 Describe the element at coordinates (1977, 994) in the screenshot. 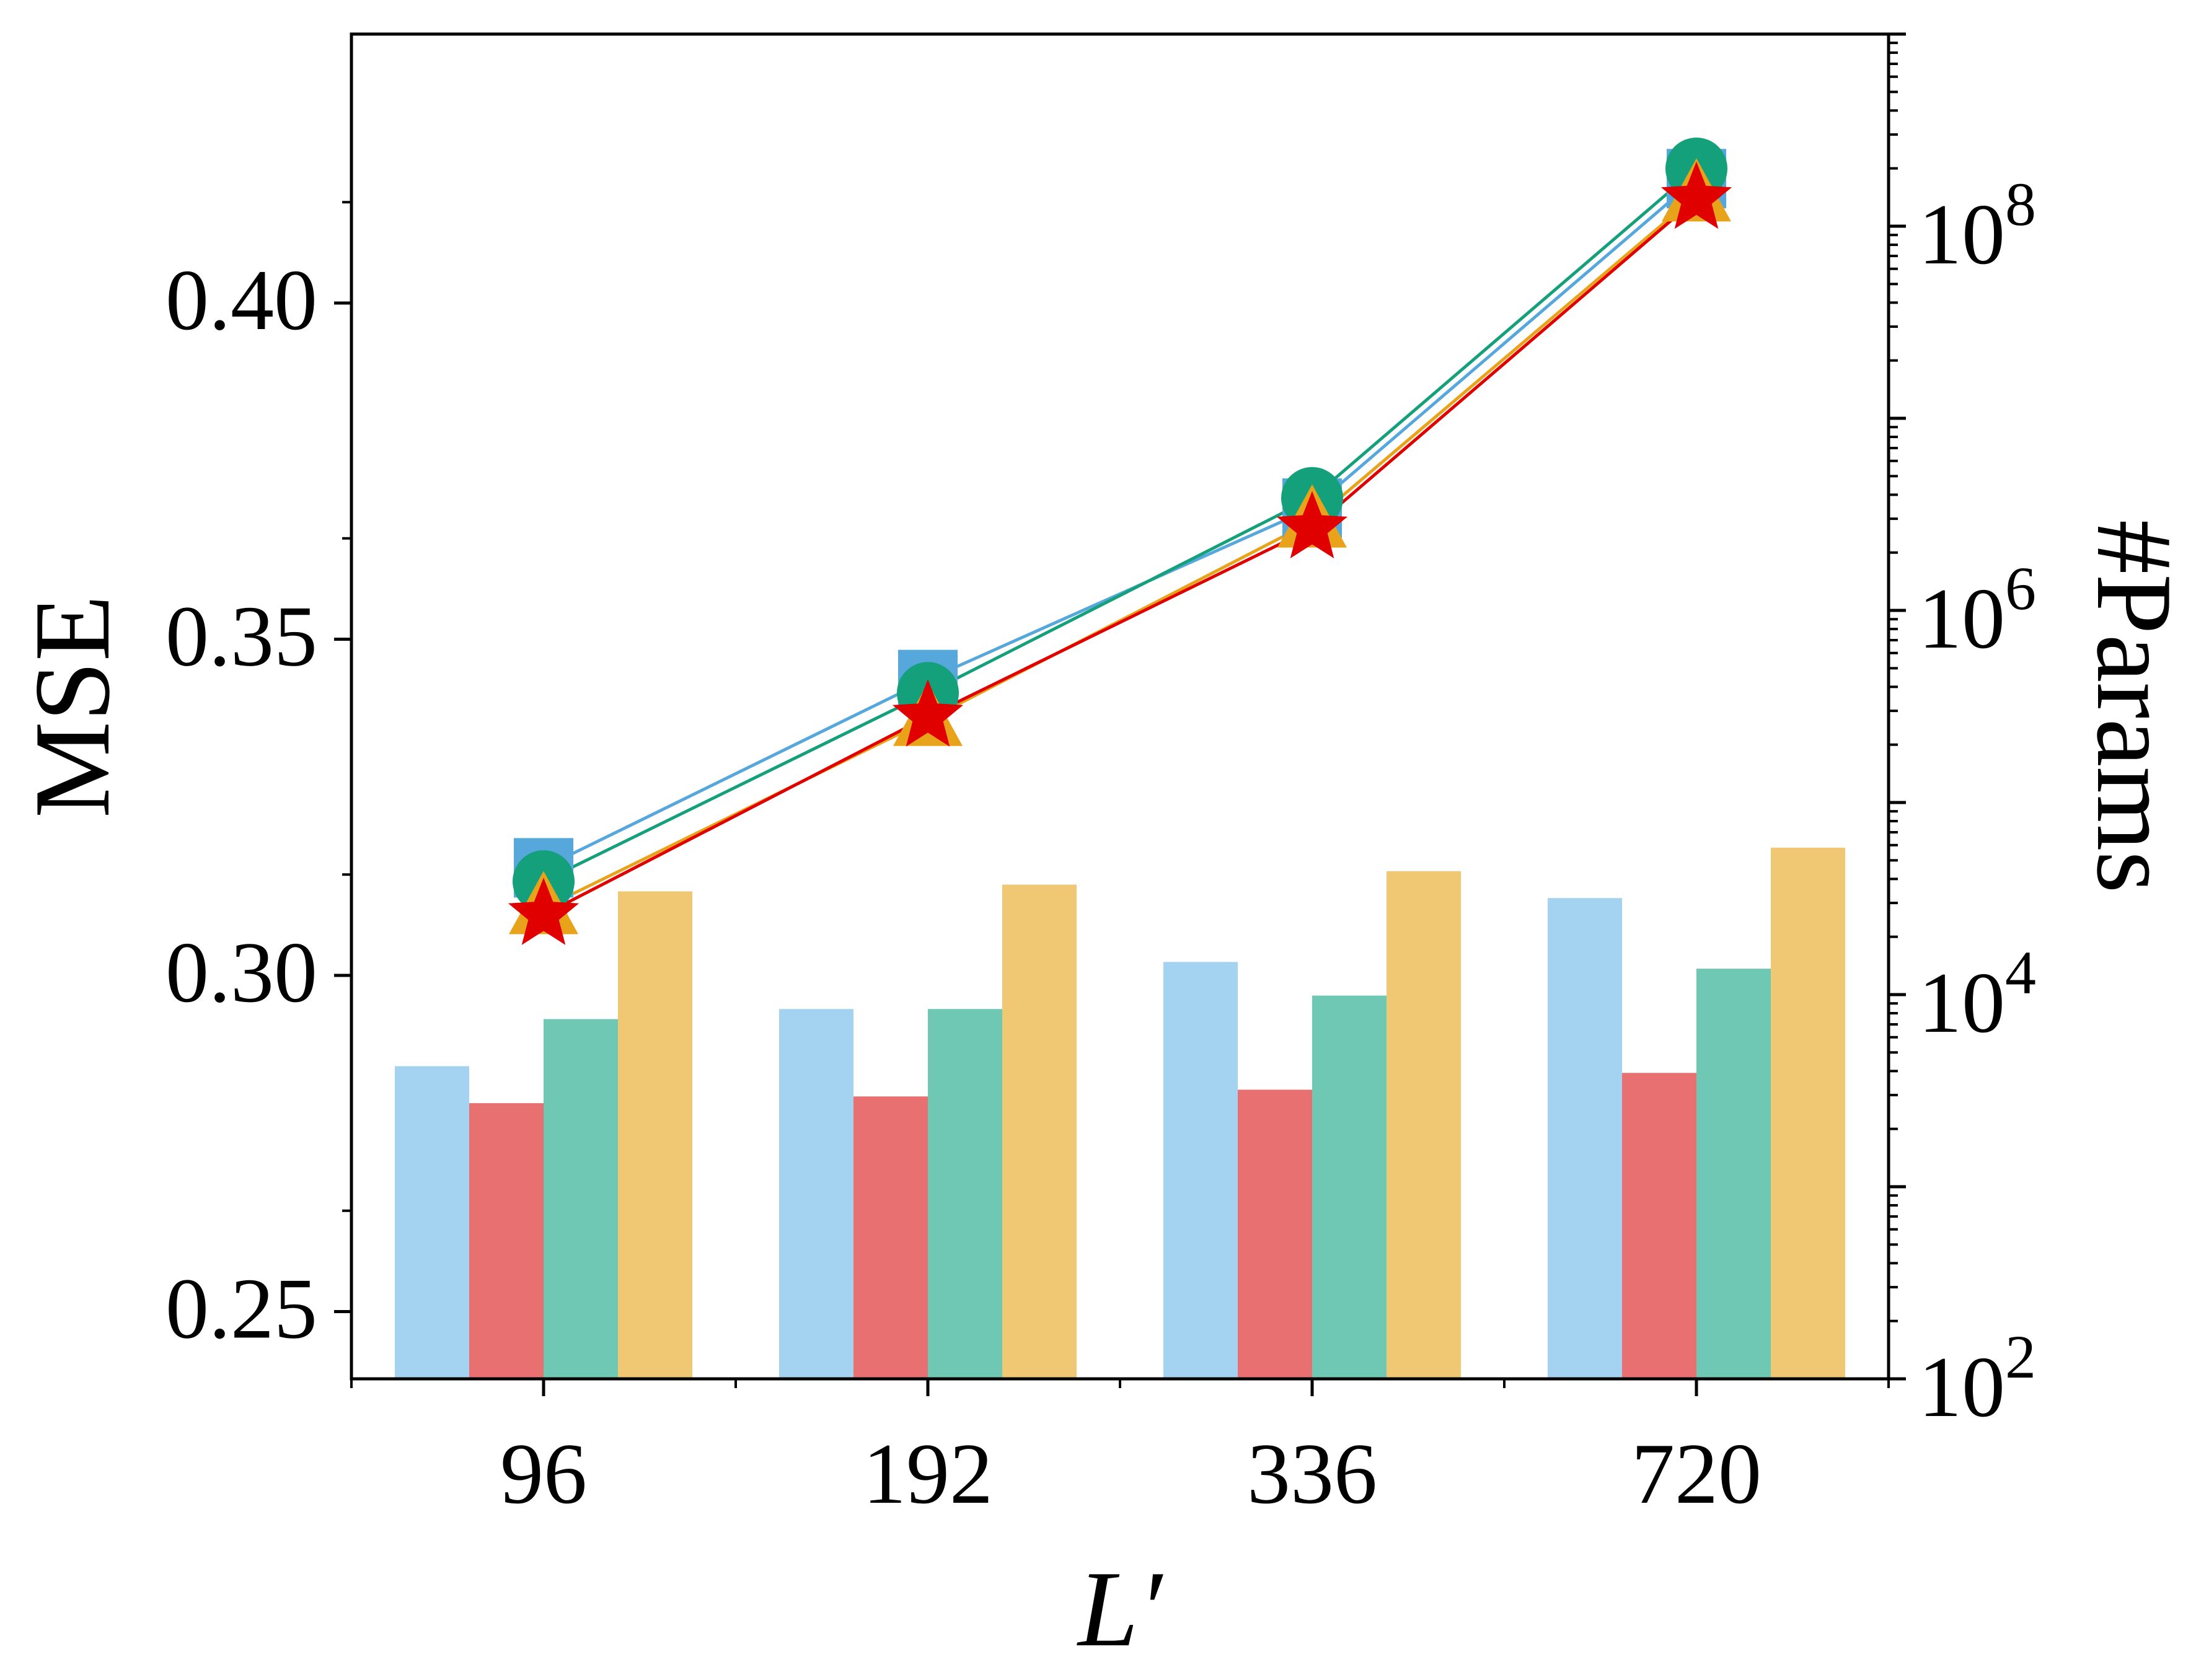

I see `right-tick-label-1e4: 10⁴` at that location.